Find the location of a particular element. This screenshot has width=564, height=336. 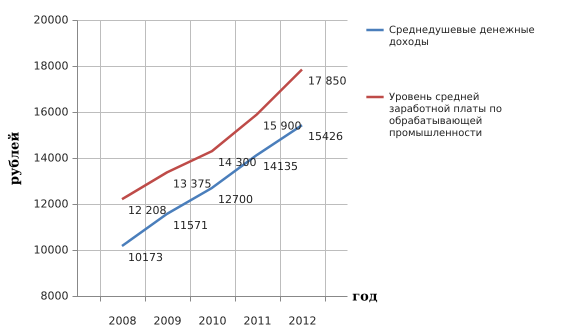

data-label: 12 208 is located at coordinates (147, 211).